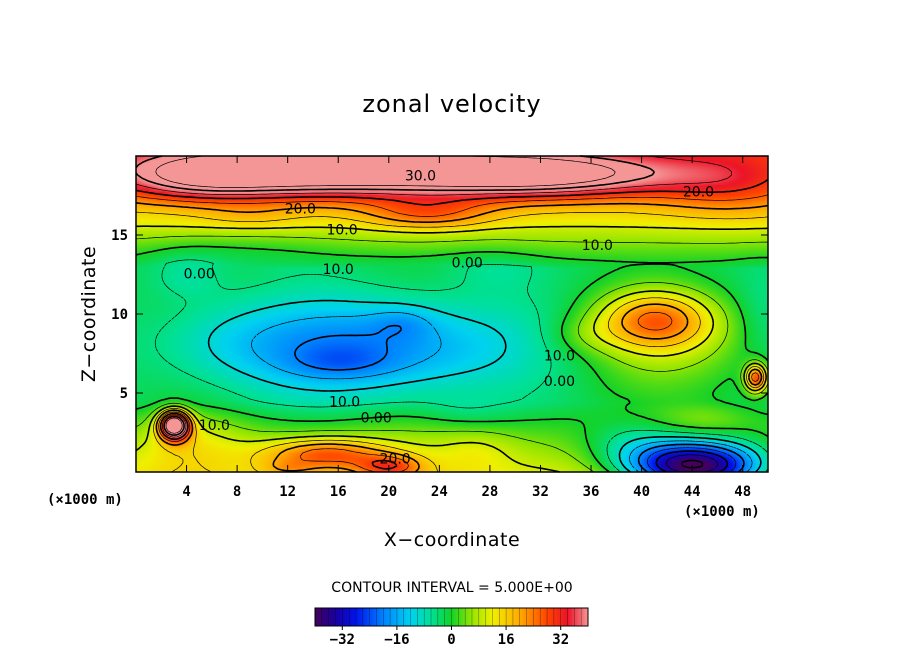  I want to click on x-unit-label: (×1000 m), so click(722, 512).